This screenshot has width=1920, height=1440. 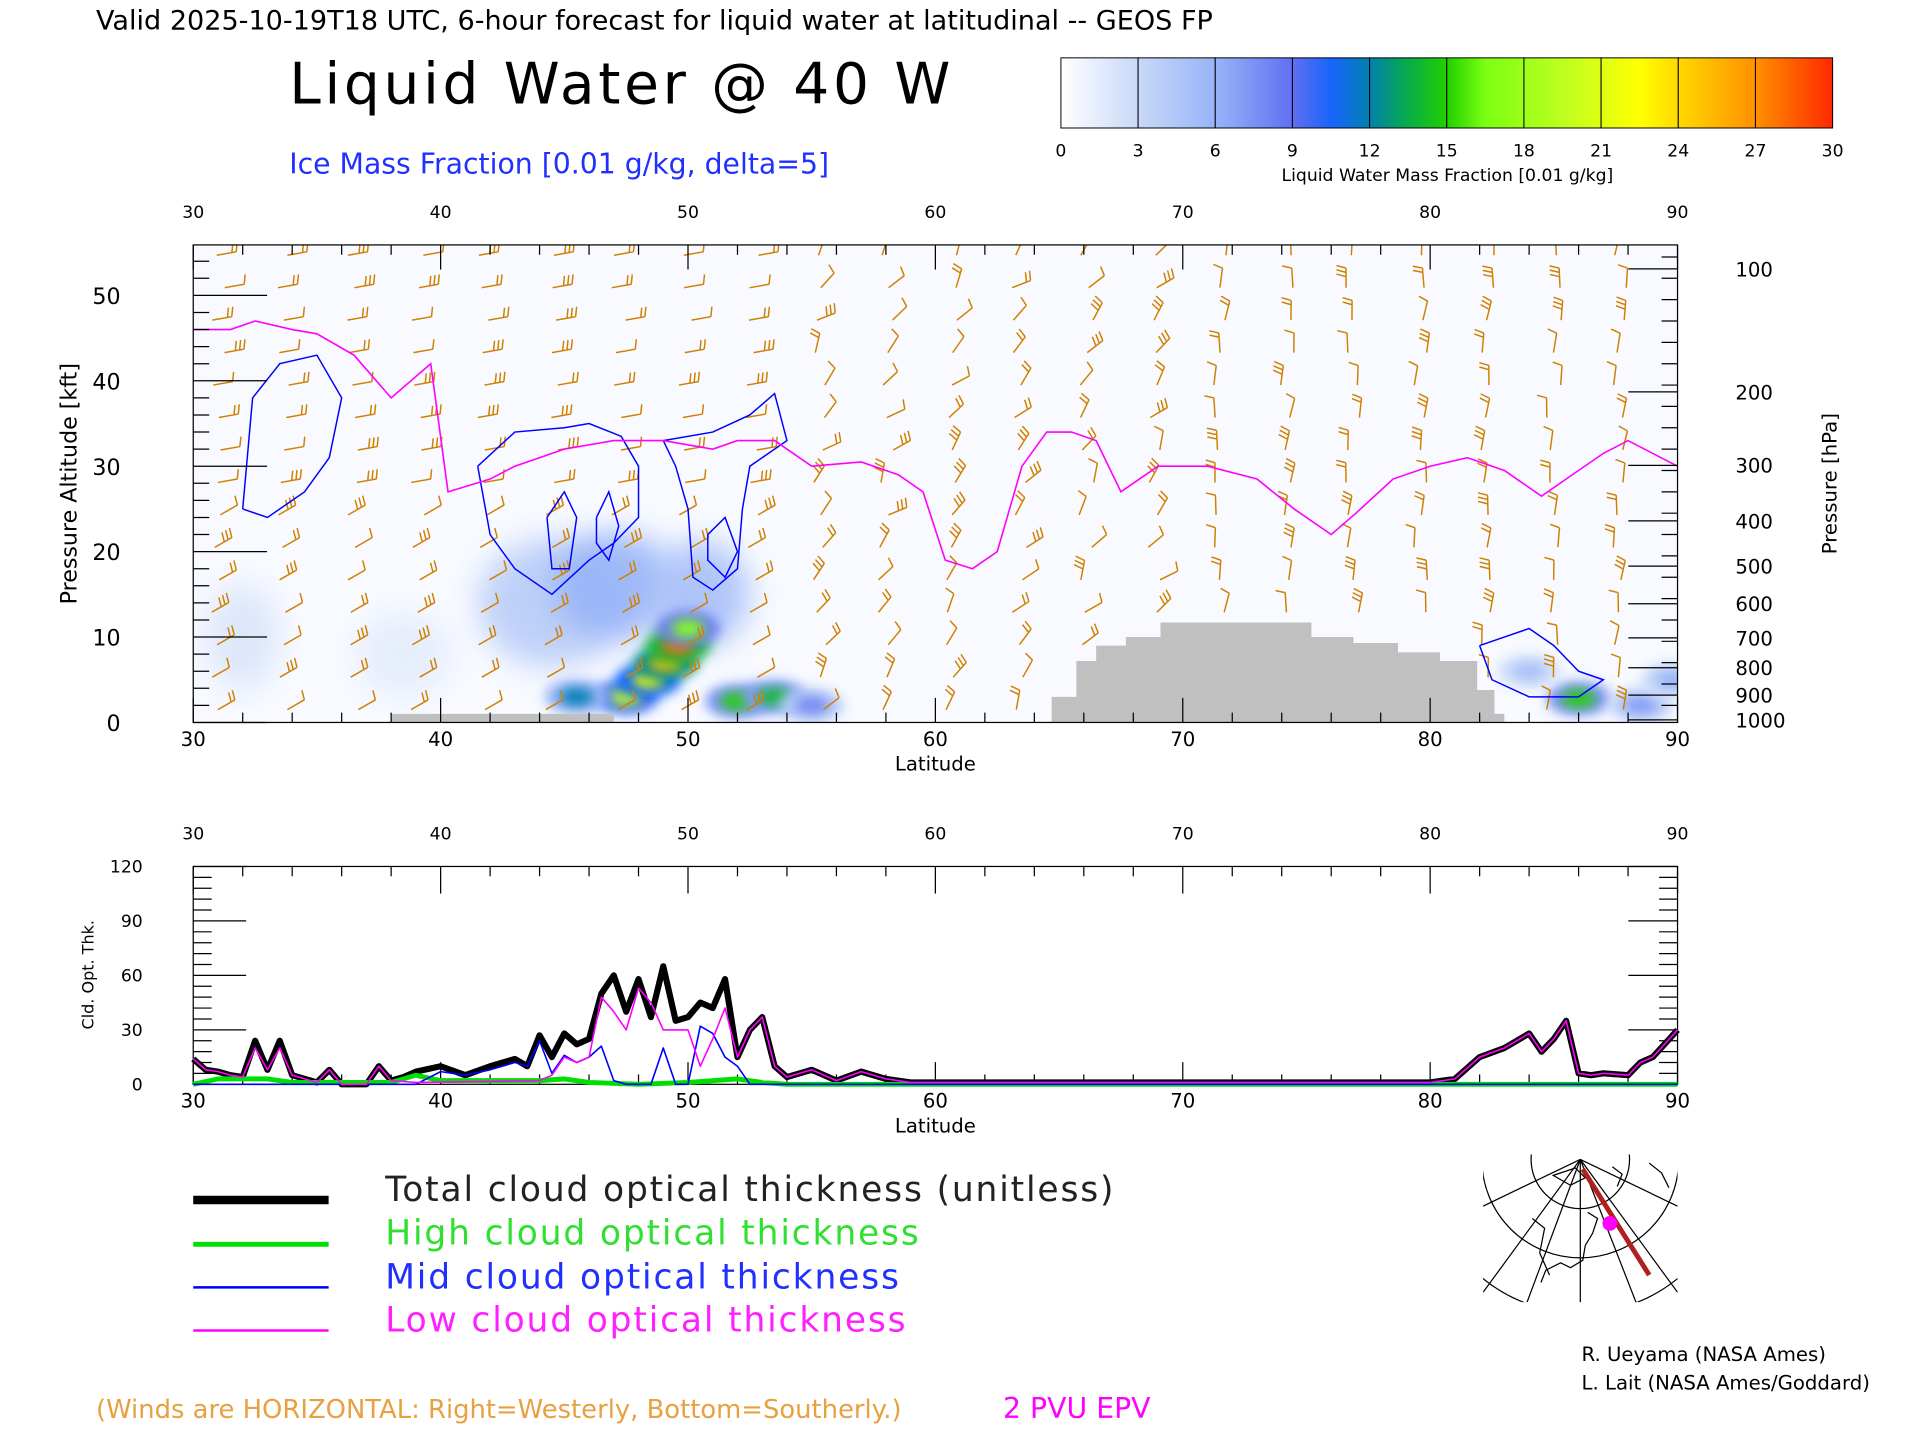 What do you see at coordinates (132, 1031) in the screenshot?
I see `y-tick-label: 30` at bounding box center [132, 1031].